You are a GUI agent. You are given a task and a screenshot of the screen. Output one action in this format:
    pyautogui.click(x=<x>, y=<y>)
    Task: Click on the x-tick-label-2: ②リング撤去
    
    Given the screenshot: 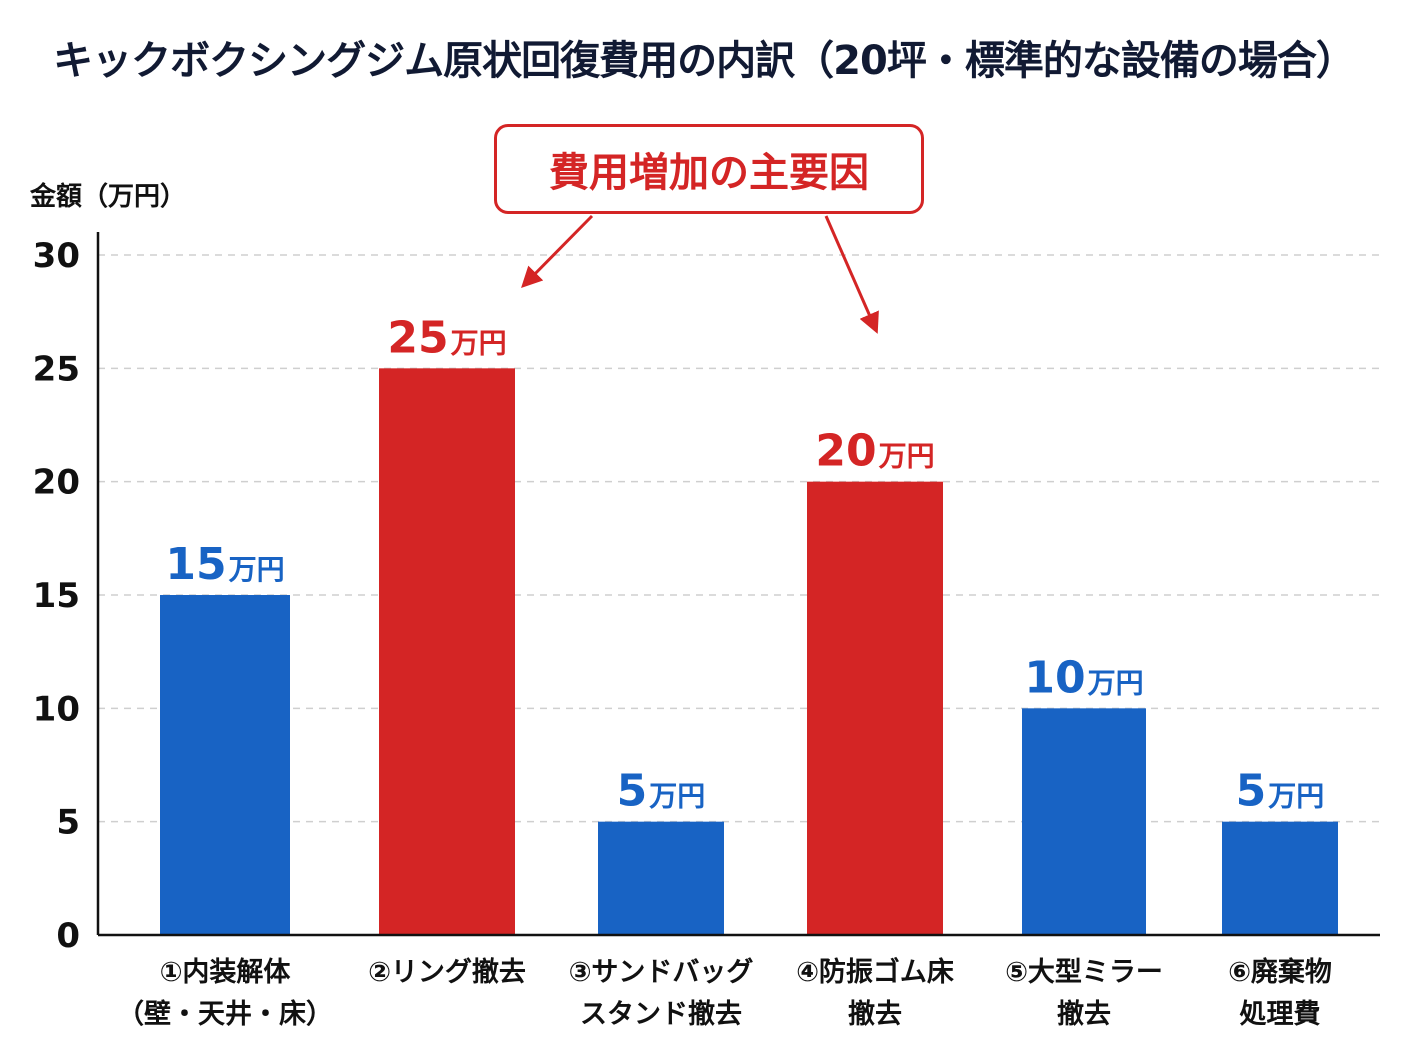 What is the action you would take?
    pyautogui.click(x=447, y=973)
    